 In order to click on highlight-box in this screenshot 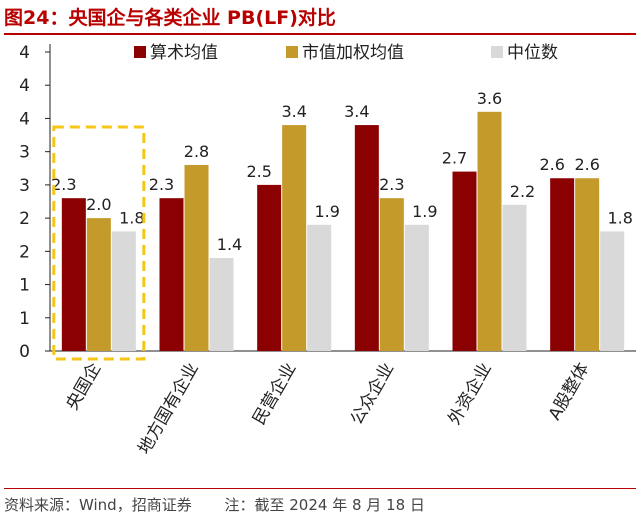, I will do `click(99, 243)`.